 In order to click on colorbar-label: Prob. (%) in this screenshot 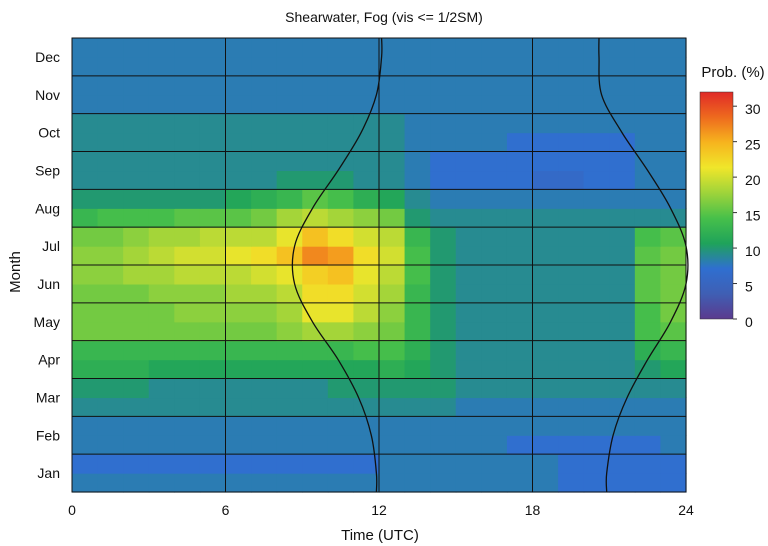, I will do `click(732, 72)`.